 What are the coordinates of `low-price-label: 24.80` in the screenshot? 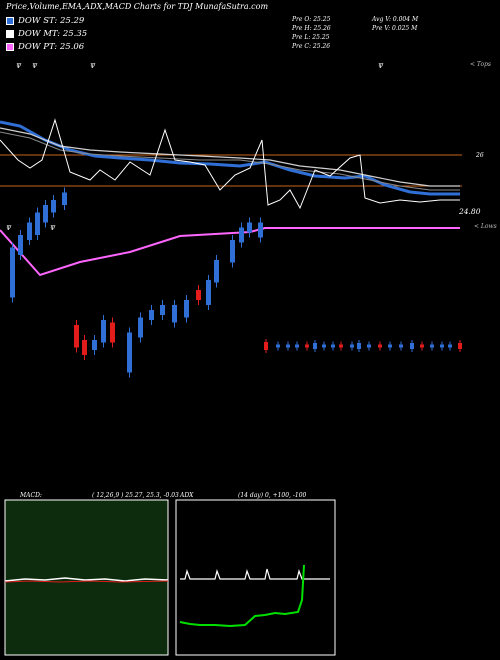 It's located at (470, 211).